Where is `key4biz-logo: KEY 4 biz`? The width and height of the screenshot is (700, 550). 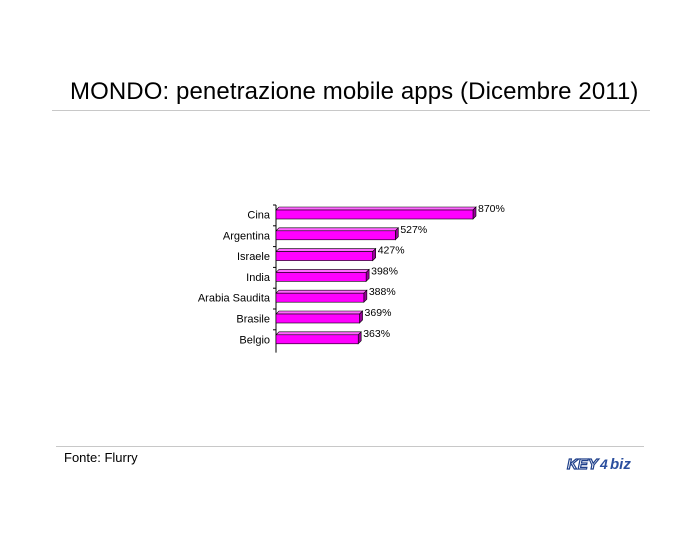
key4biz-logo: KEY 4 biz is located at coordinates (603, 463).